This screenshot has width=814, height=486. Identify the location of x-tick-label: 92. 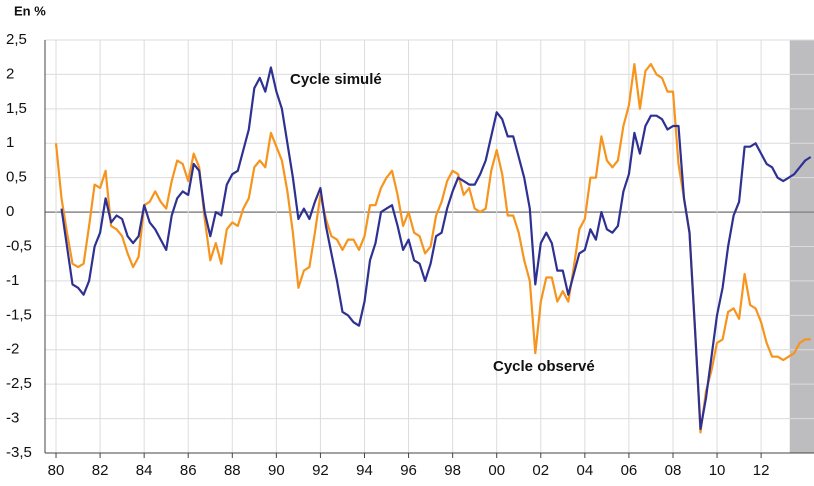
(320, 470).